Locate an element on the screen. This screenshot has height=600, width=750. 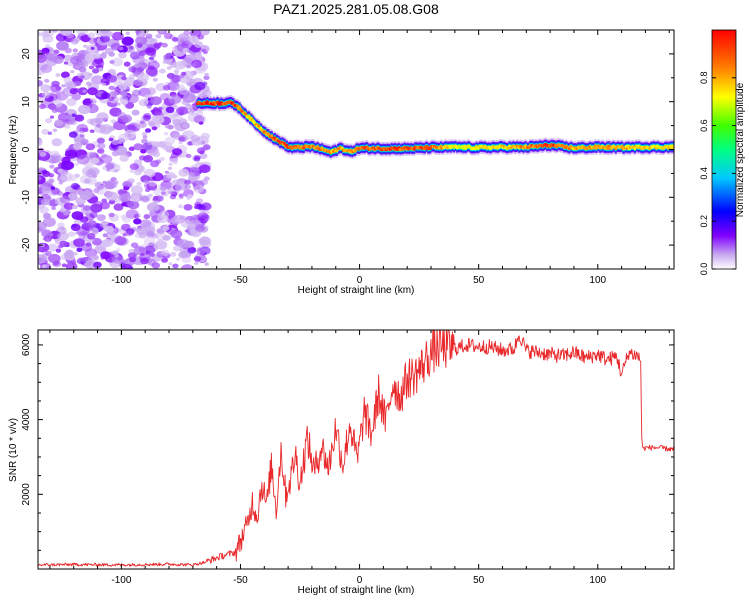
spectrogram-ytick-label: -20 is located at coordinates (26, 244).